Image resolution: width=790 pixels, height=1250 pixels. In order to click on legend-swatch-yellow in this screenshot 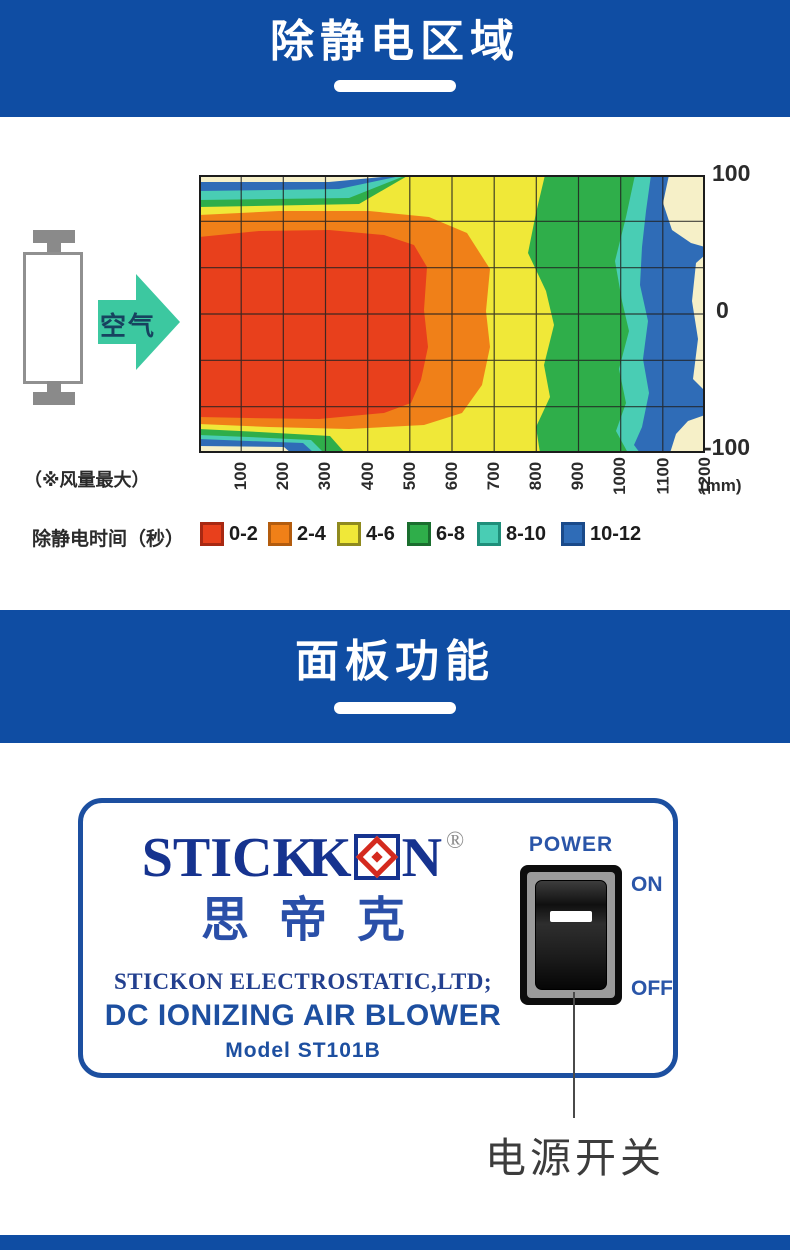, I will do `click(349, 534)`.